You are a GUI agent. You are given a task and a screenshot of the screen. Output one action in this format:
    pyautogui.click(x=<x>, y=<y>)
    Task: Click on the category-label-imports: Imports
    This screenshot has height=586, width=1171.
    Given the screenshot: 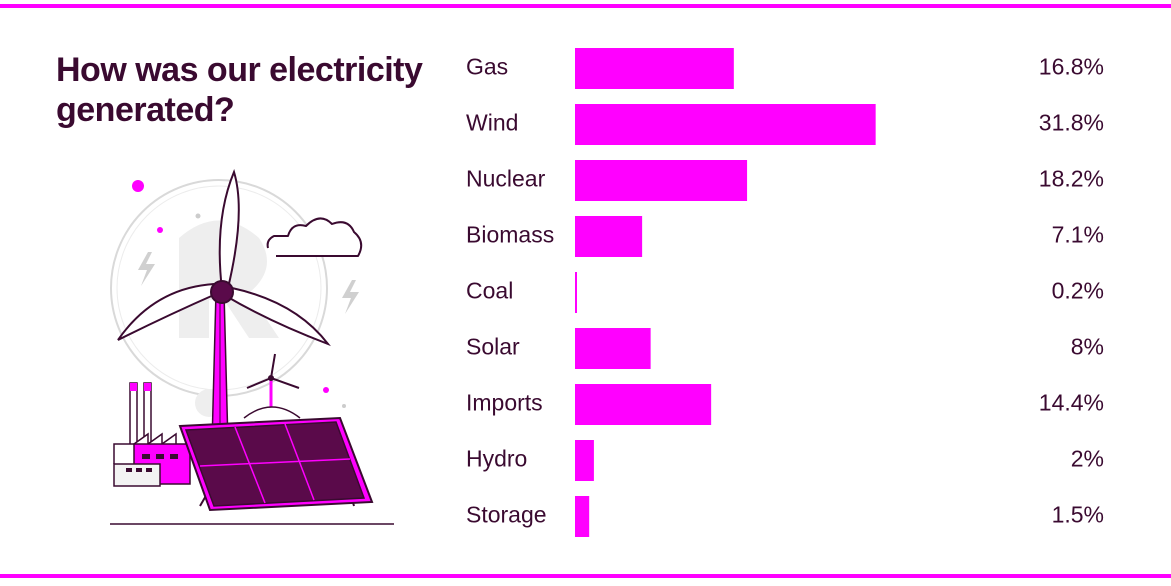 What is the action you would take?
    pyautogui.click(x=504, y=403)
    